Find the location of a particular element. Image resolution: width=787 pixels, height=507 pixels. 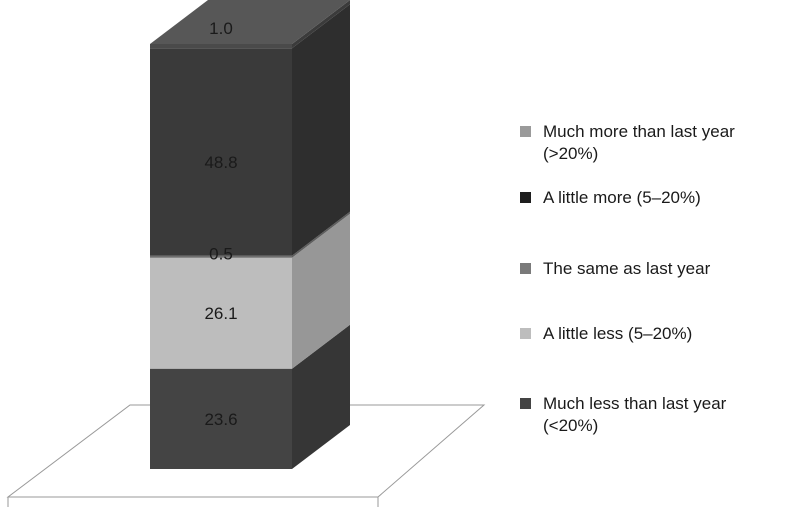

data-label-3: 48.8 is located at coordinates (220, 162).